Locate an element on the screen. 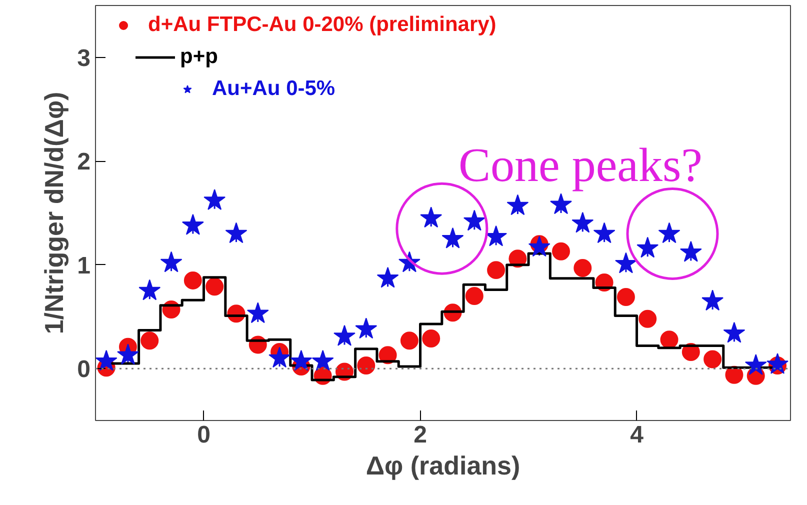 Image resolution: width=807 pixels, height=505 pixels. legend-label: d+Au FTPC-Au 0-20% (preliminary) is located at coordinates (322, 25).